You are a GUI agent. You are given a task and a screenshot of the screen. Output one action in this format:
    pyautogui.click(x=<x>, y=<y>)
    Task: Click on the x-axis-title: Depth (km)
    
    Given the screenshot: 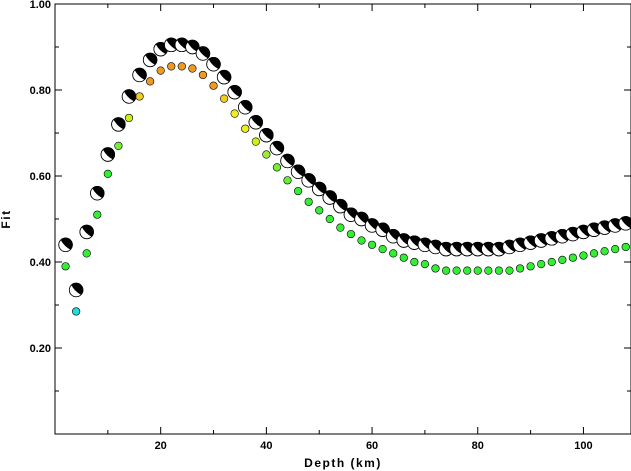 What is the action you would take?
    pyautogui.click(x=343, y=463)
    